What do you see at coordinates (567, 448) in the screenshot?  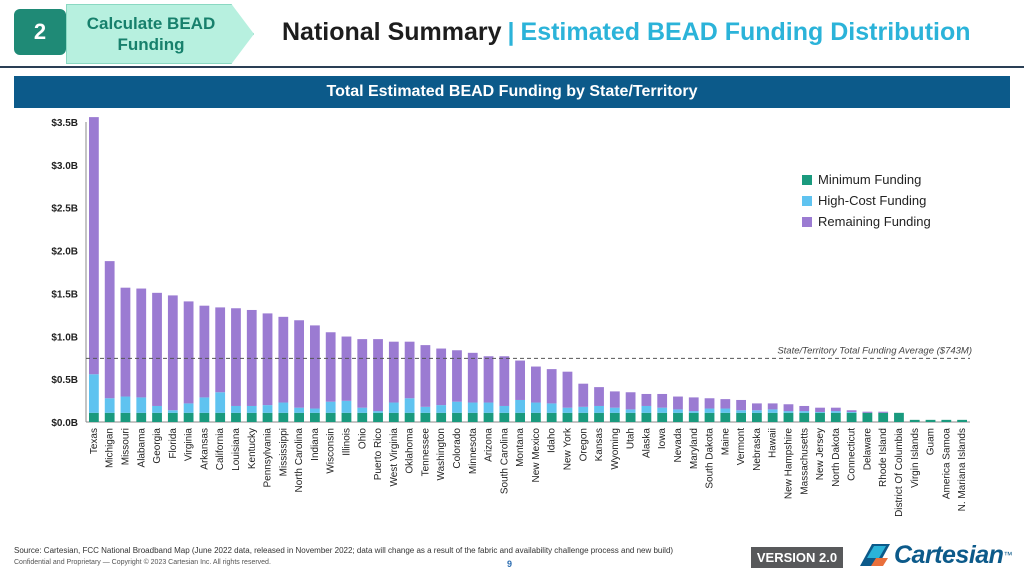 I see `x-tick-label: New York` at bounding box center [567, 448].